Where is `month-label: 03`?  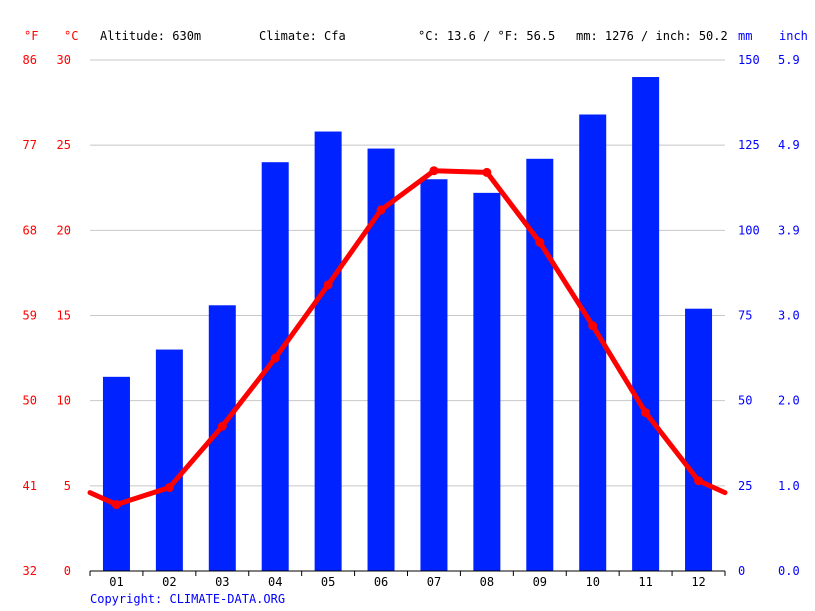 month-label: 03 is located at coordinates (222, 582).